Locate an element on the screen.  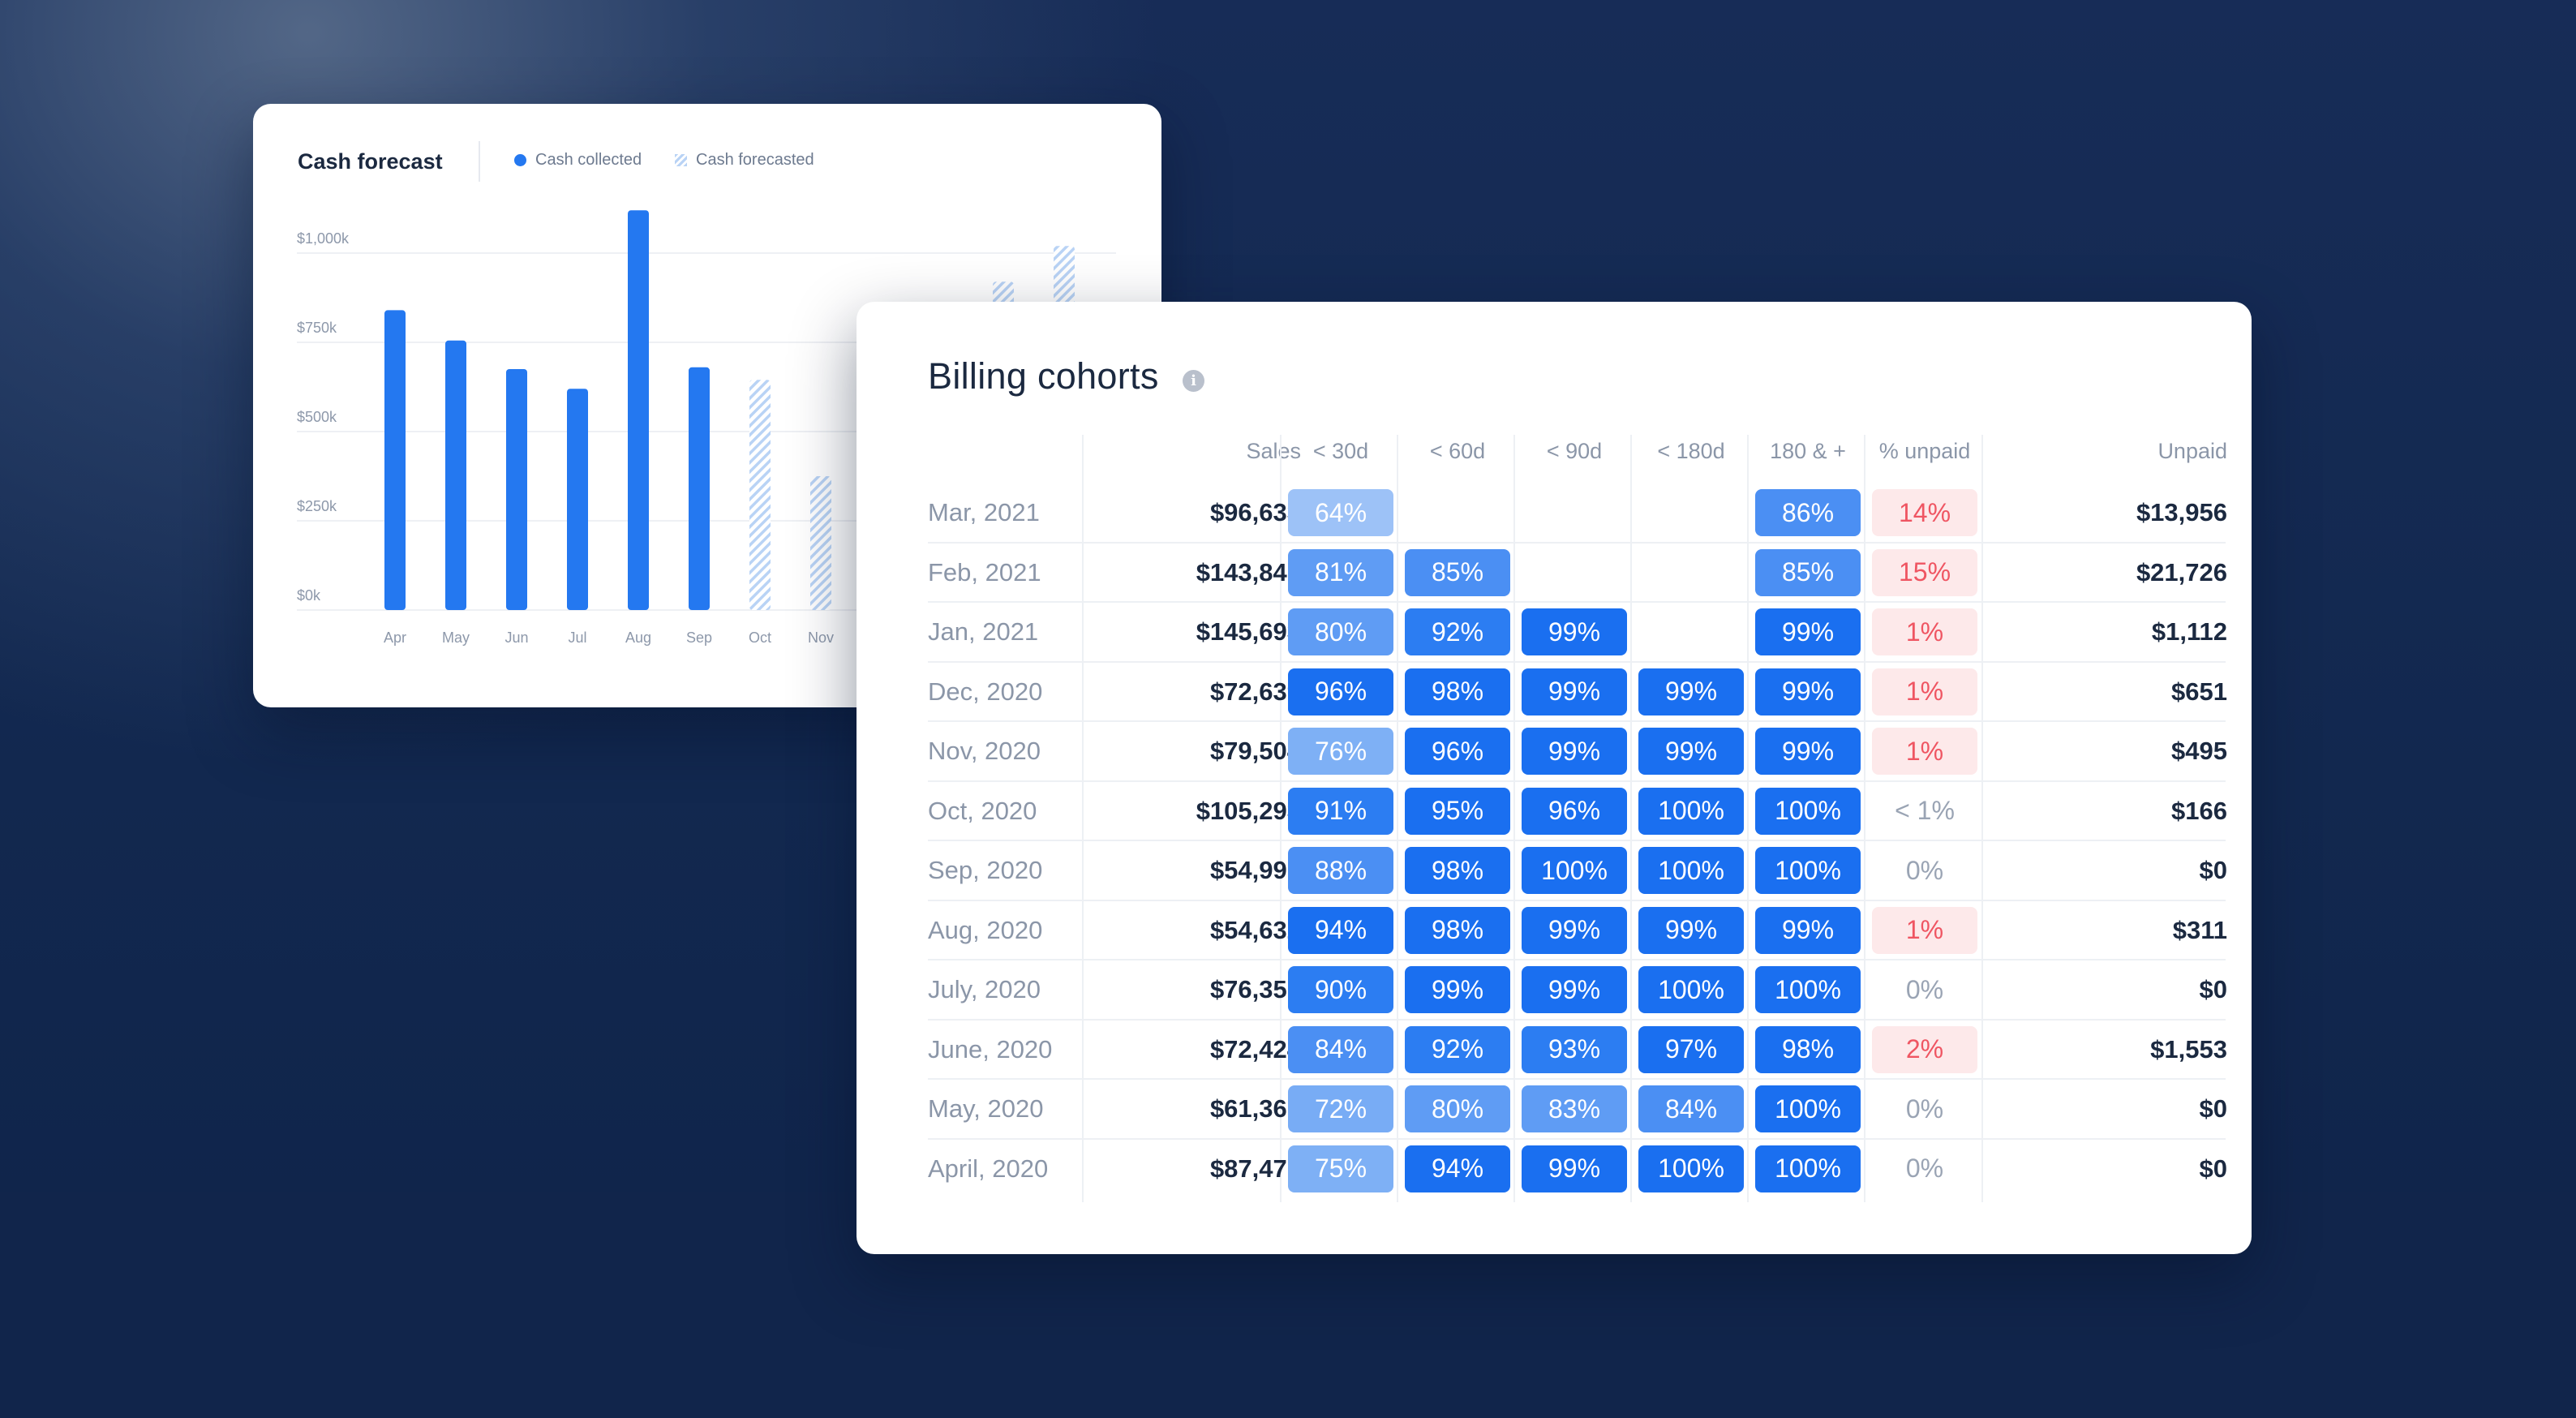
collection-pill-d90: 96% is located at coordinates (1574, 811).